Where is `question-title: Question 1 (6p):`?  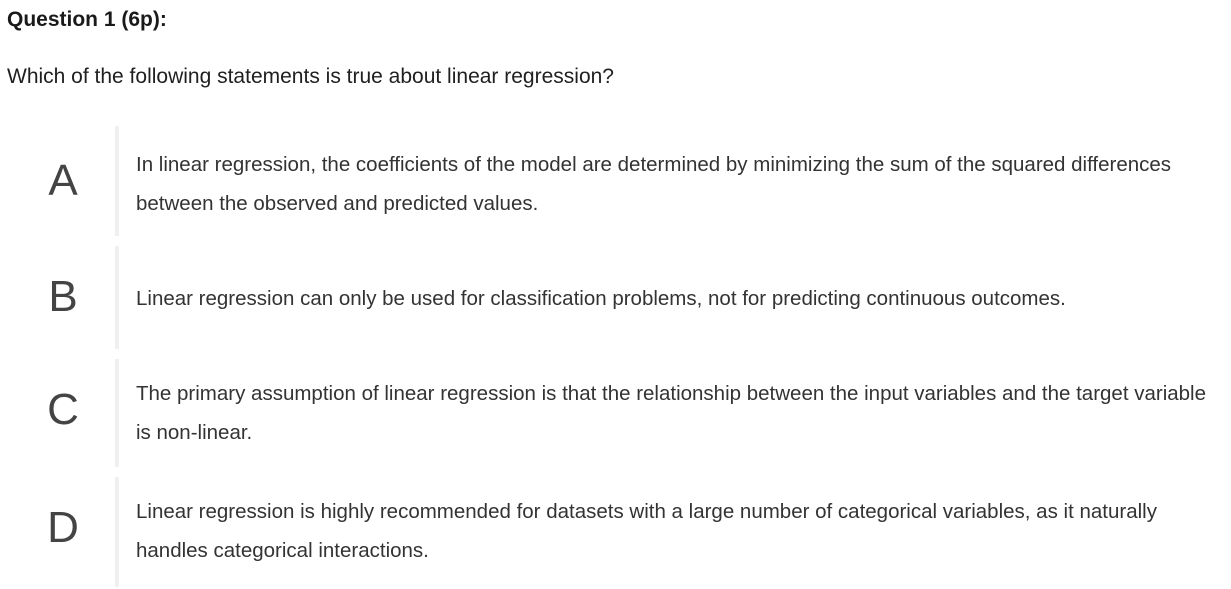
question-title: Question 1 (6p): is located at coordinates (87, 19).